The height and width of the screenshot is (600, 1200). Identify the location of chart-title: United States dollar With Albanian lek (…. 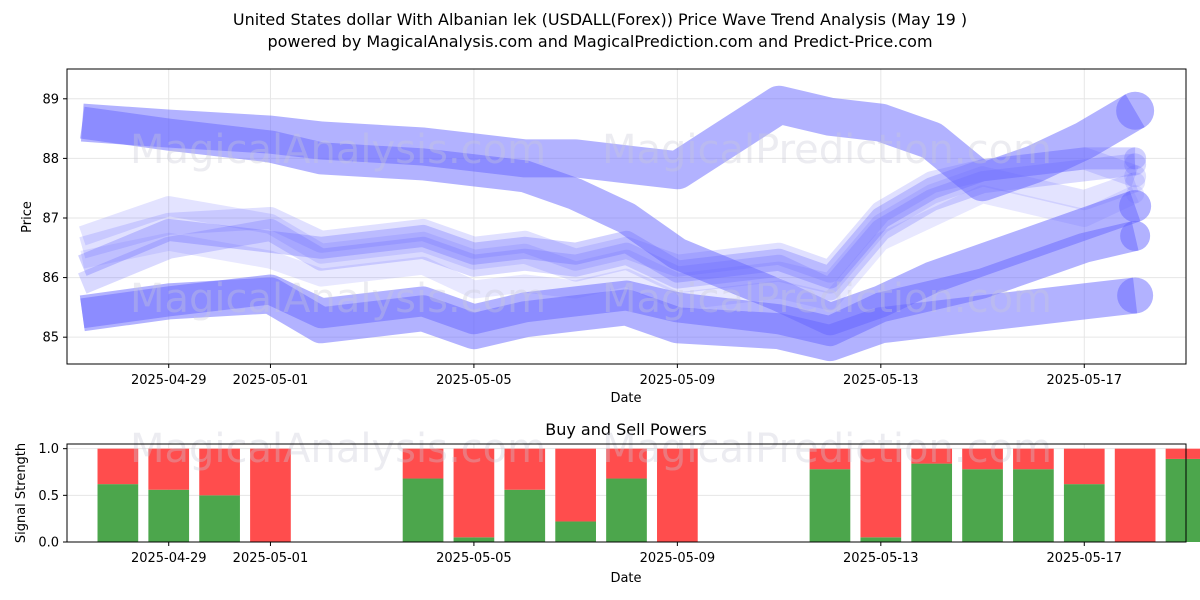
(600, 19).